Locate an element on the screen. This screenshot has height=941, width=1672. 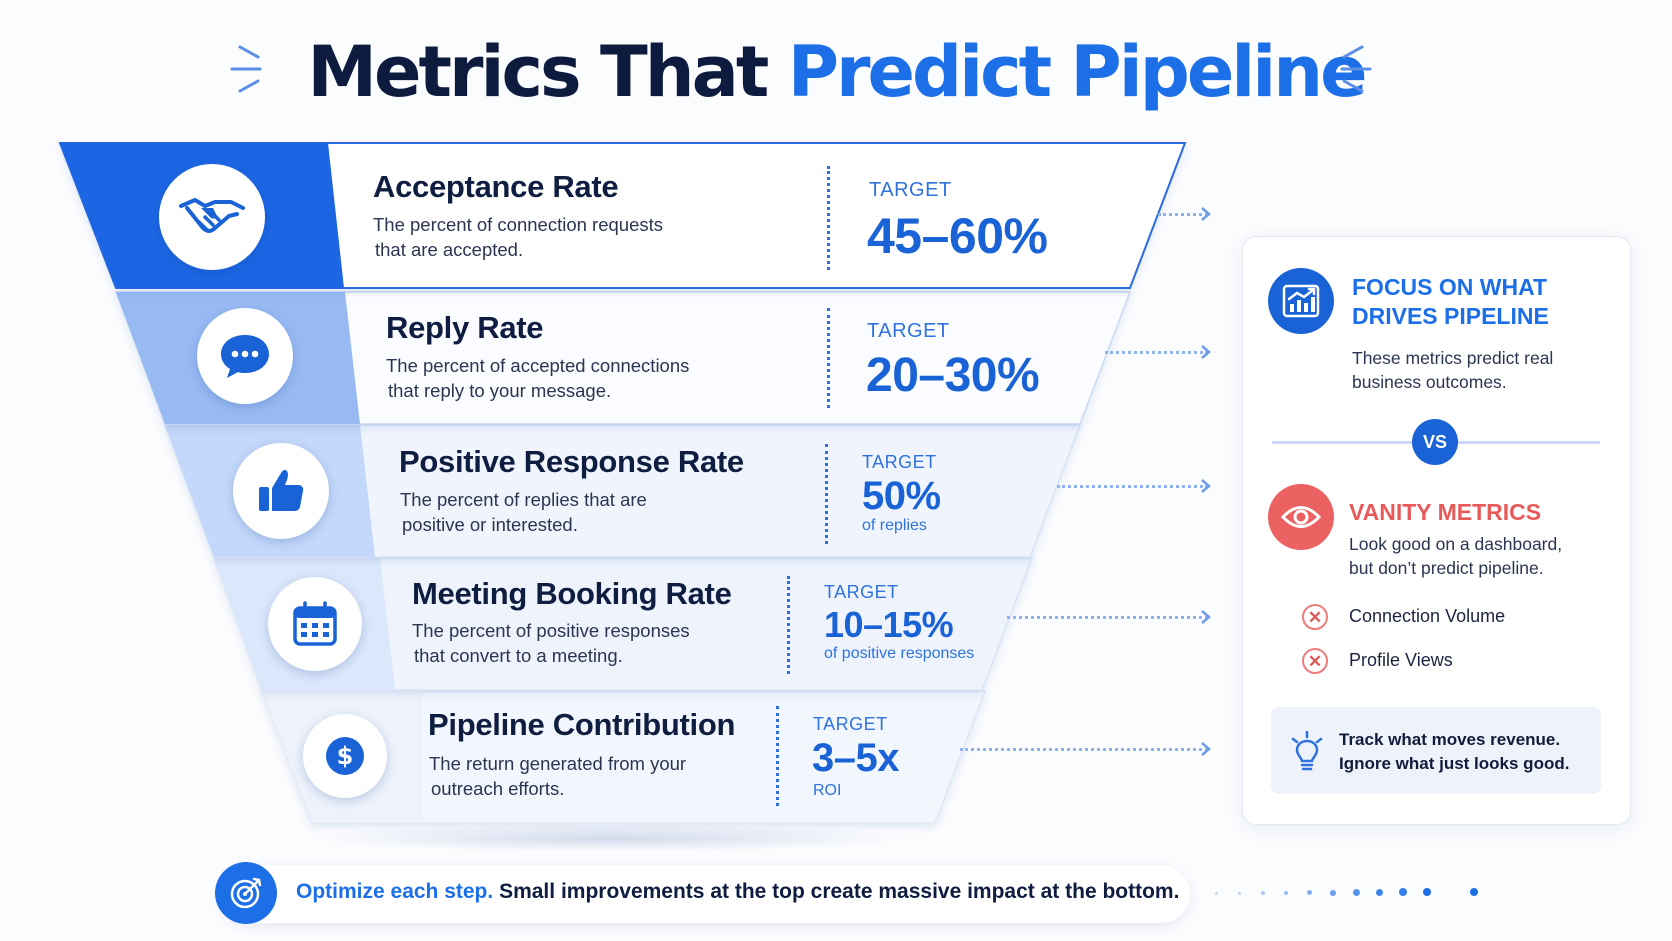
calendar-icon is located at coordinates (315, 623).